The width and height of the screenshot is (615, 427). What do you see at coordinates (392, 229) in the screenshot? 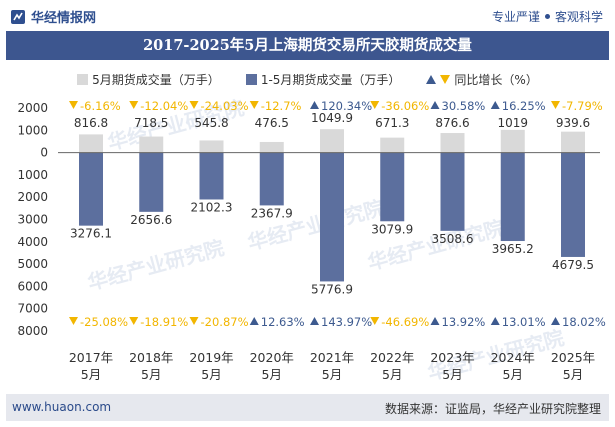
I see `value-label-cumulative: 3079.9` at bounding box center [392, 229].